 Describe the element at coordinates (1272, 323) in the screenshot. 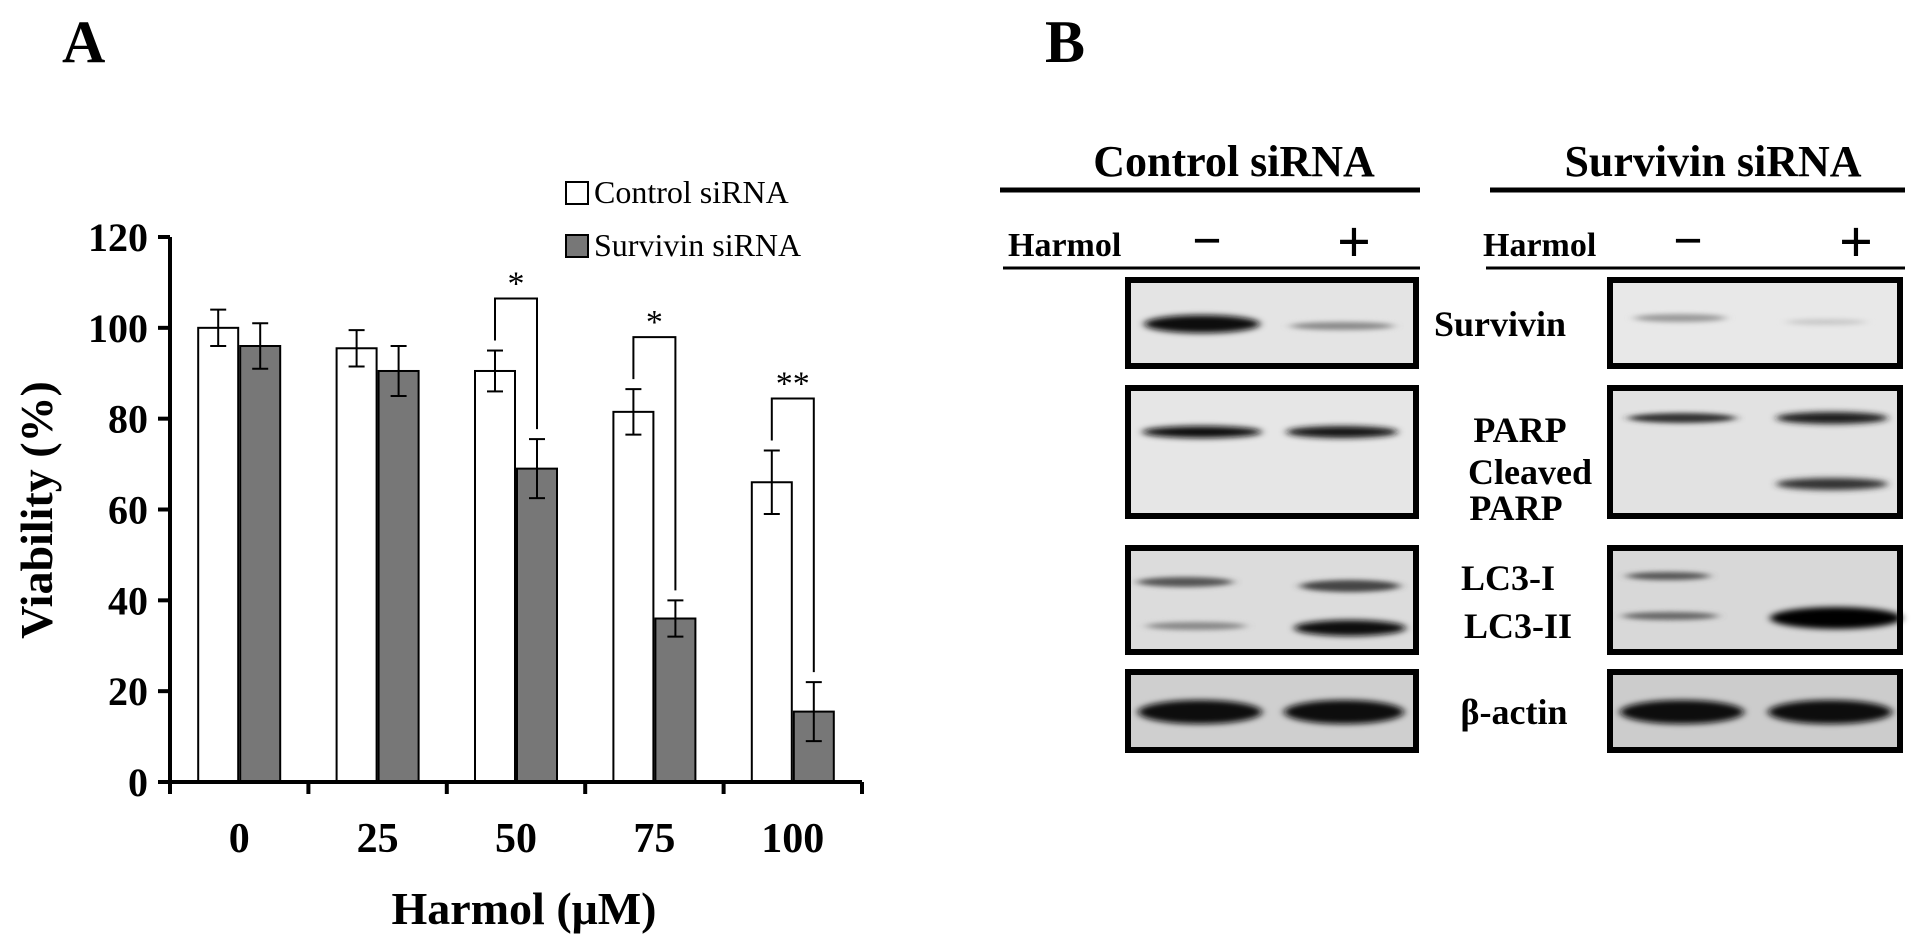

I see `blot-survivin-control` at that location.